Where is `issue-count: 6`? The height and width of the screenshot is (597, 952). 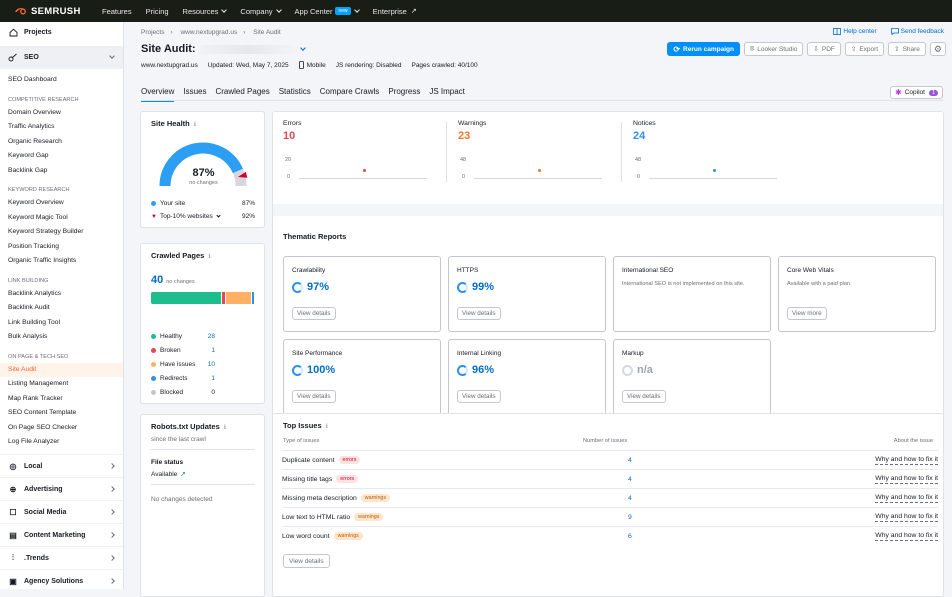
issue-count: 6 is located at coordinates (630, 536).